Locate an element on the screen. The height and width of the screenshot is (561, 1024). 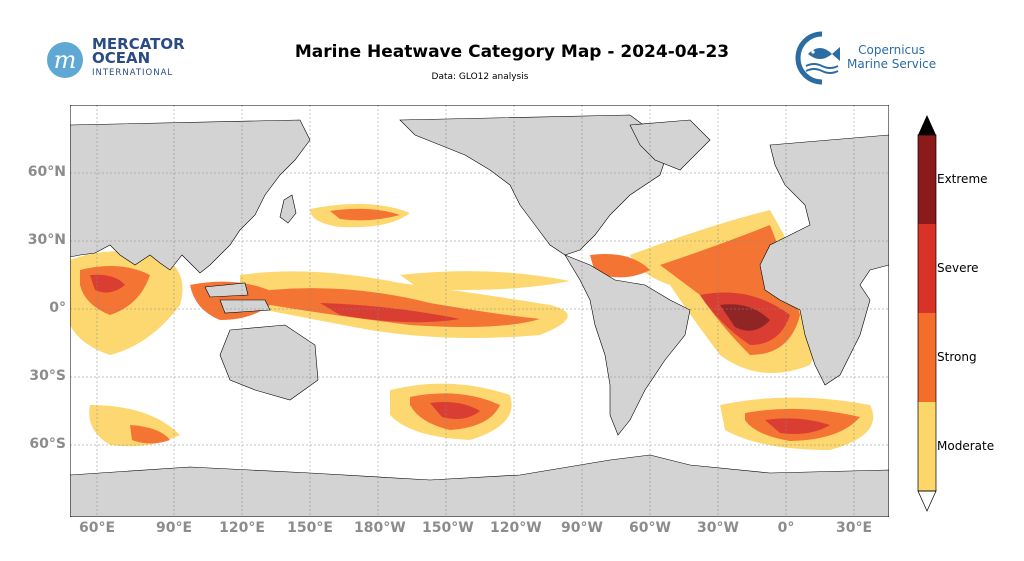
colorbar-category-label: Moderate is located at coordinates (966, 445).